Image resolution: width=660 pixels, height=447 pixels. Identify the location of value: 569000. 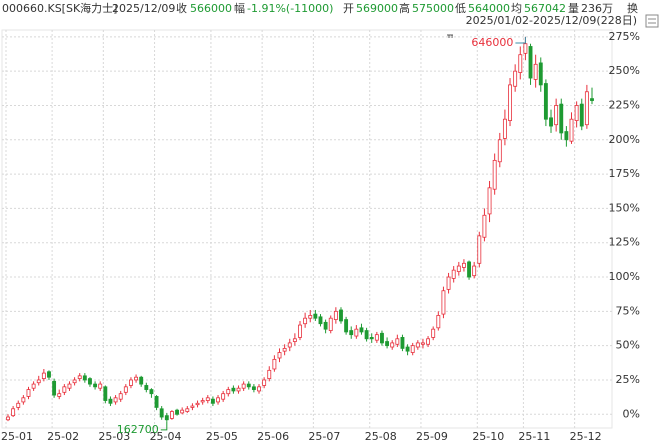
(377, 8).